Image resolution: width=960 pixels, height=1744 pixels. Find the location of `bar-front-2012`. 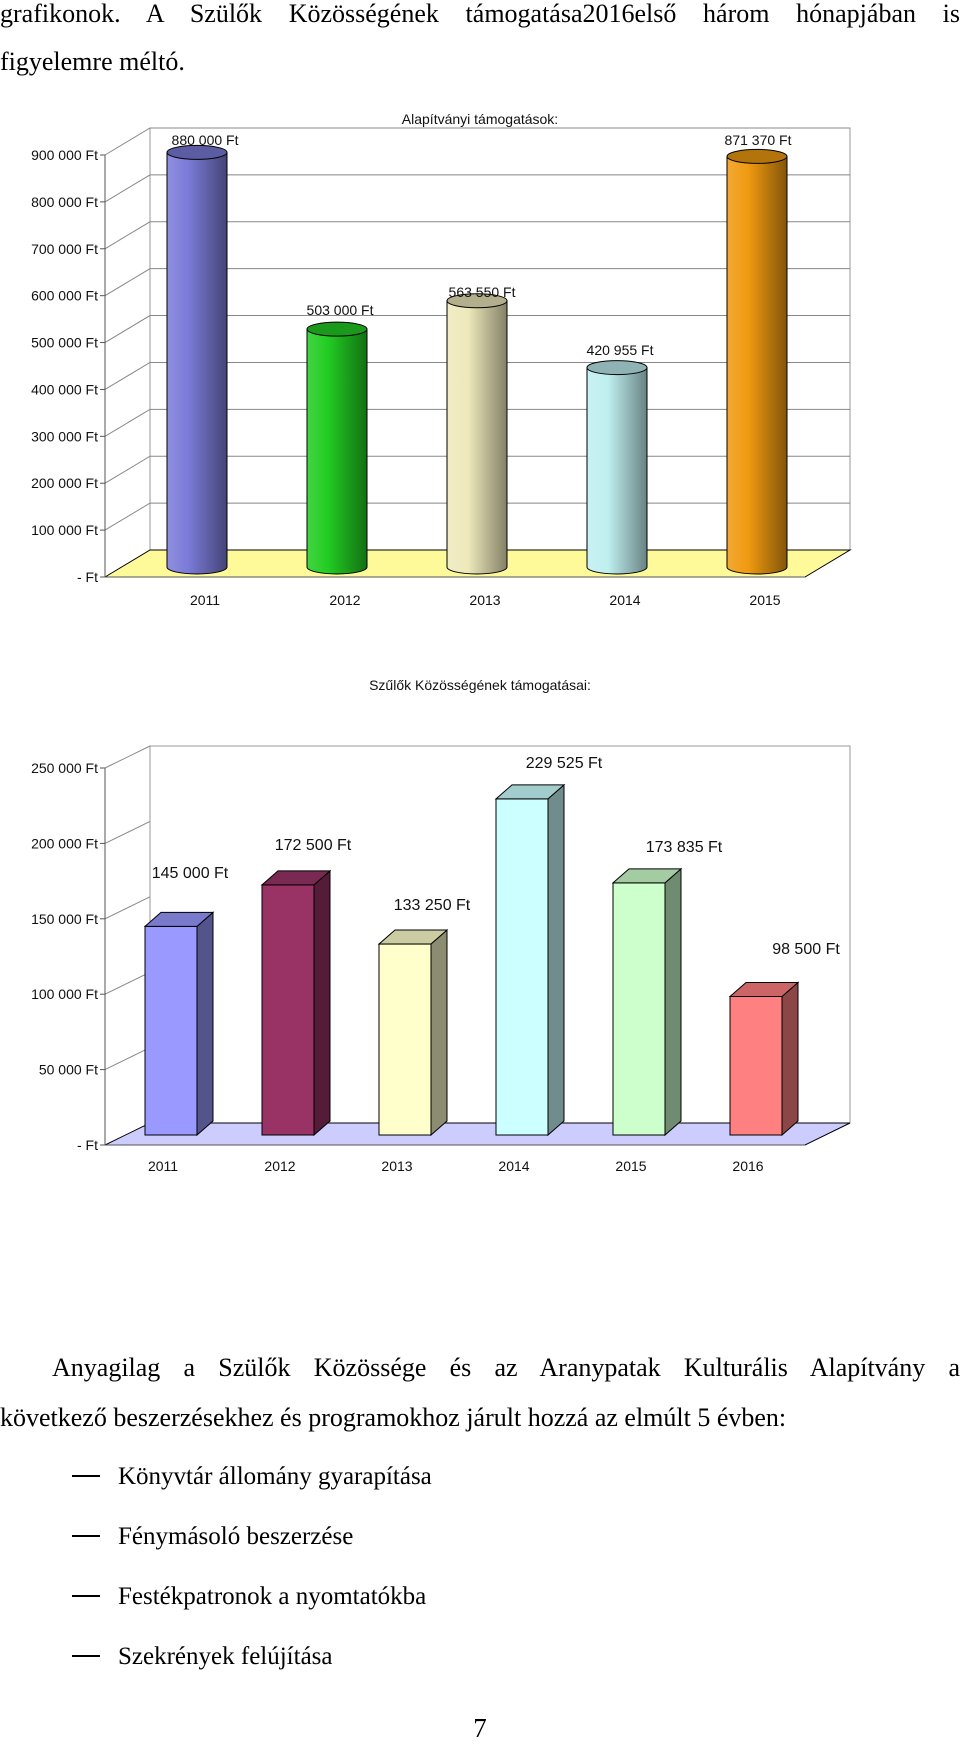

bar-front-2012 is located at coordinates (288, 1010).